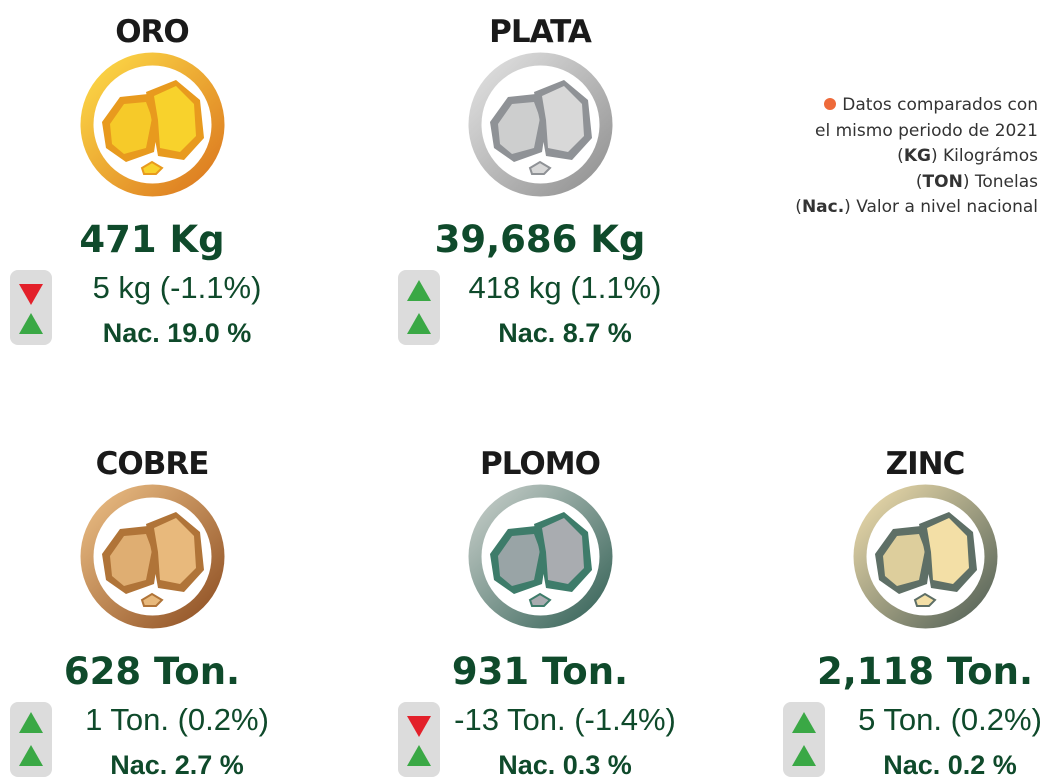  What do you see at coordinates (540, 239) in the screenshot?
I see `value: 39,686 Kg` at bounding box center [540, 239].